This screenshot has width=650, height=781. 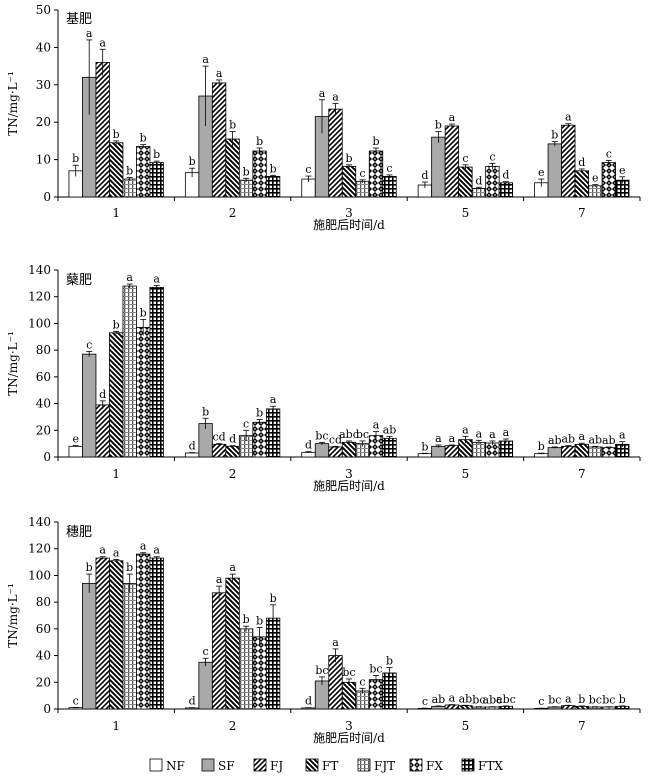 I want to click on y-tick-label: 50, so click(x=43, y=10).